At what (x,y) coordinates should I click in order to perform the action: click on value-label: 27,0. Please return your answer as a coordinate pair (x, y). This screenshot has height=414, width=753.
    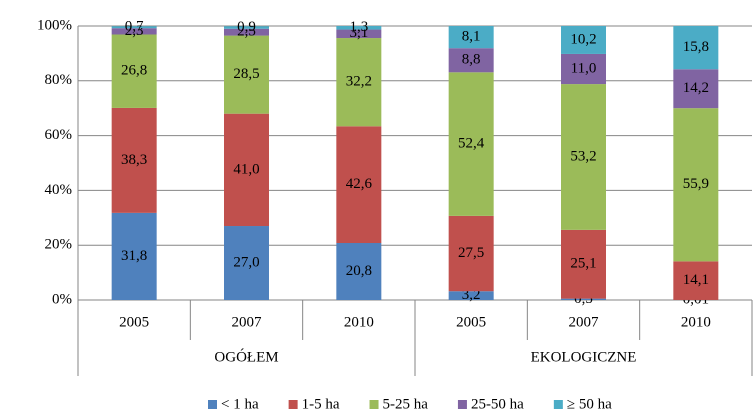
    Looking at the image, I should click on (246, 262).